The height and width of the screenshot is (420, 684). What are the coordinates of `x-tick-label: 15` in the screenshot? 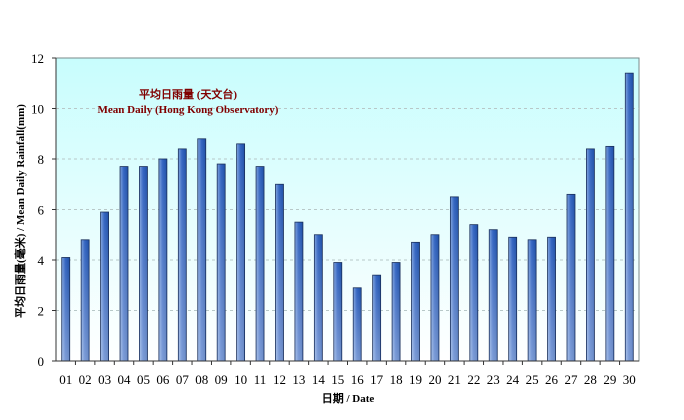 It's located at (337, 379).